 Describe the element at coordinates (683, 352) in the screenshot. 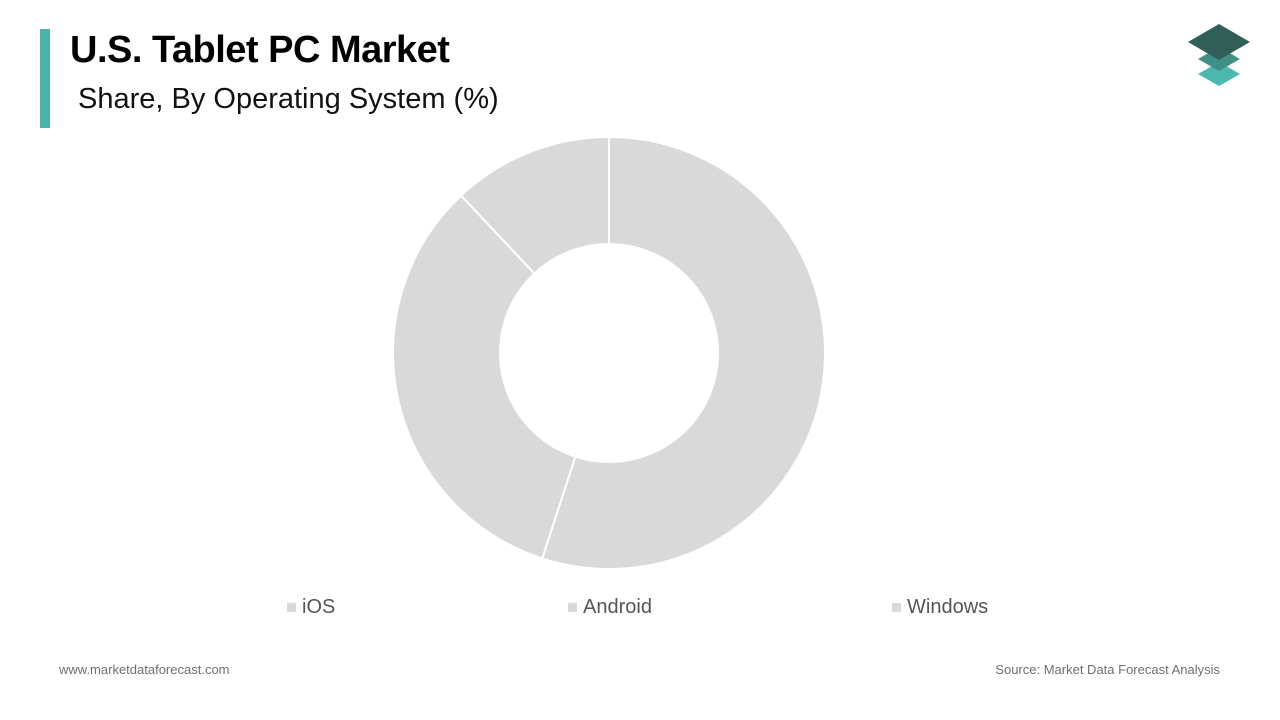

I see `donut-slice-ios` at that location.